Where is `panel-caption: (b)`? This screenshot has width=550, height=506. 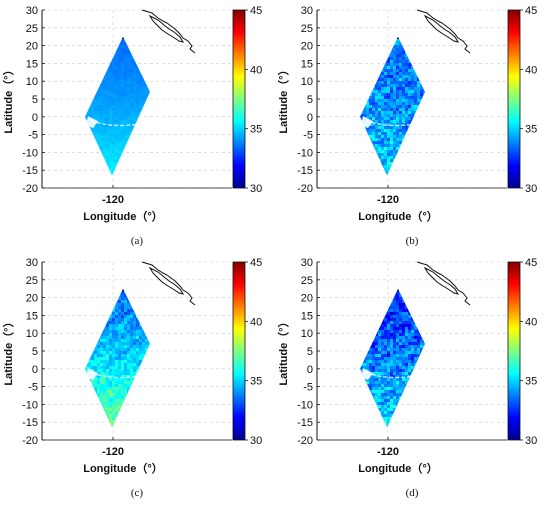 panel-caption: (b) is located at coordinates (412, 241).